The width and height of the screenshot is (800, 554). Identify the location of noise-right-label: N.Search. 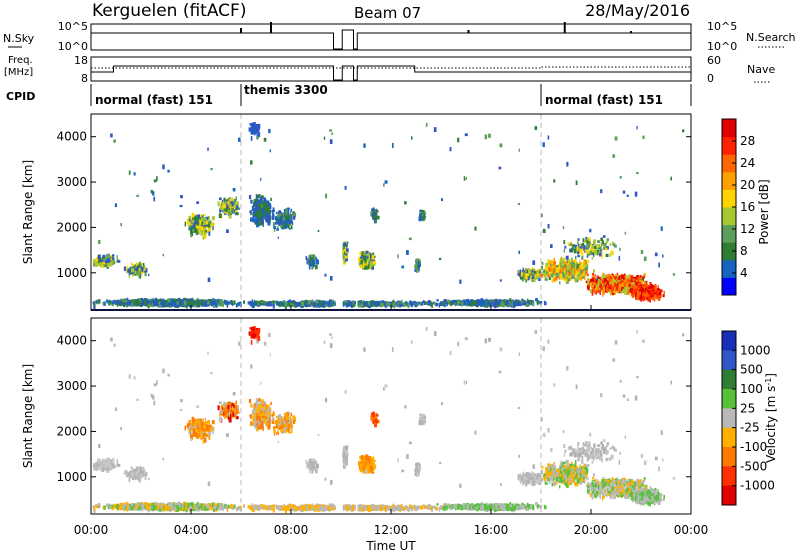
(771, 37).